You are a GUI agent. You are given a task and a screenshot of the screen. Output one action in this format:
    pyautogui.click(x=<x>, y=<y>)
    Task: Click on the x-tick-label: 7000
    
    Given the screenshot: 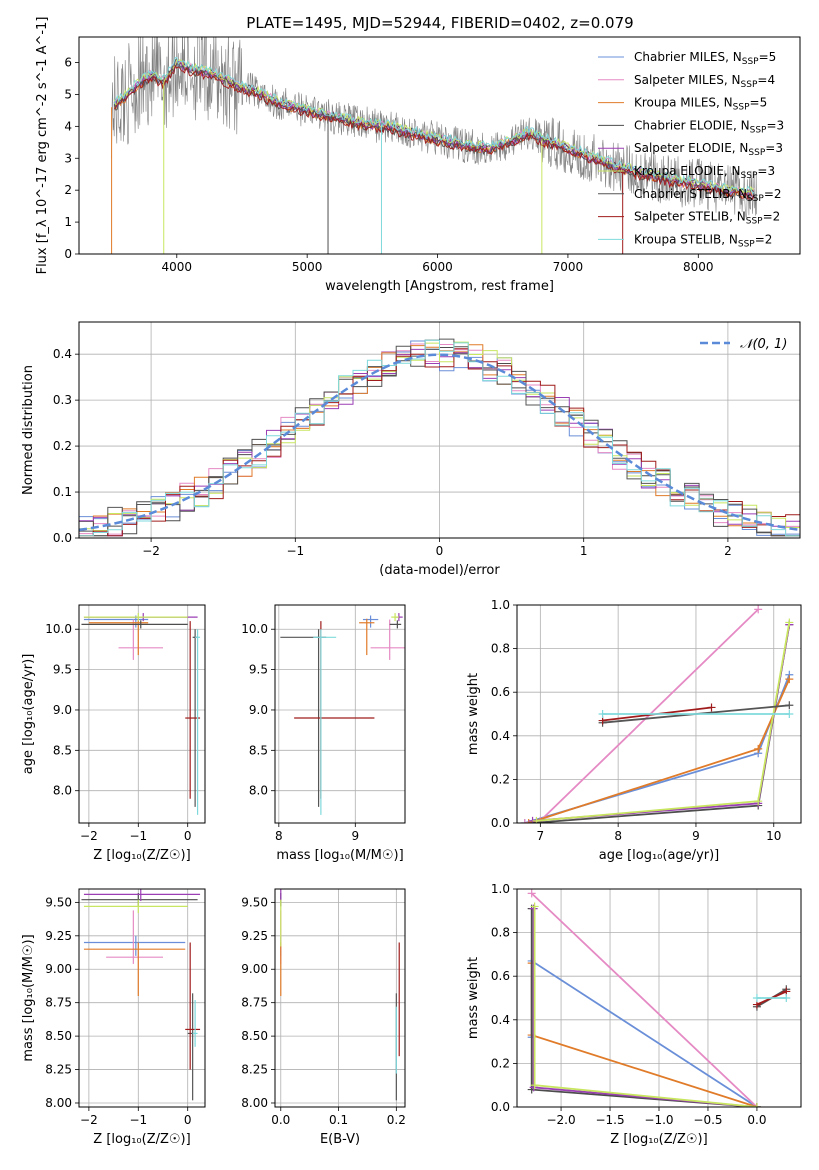 What is the action you would take?
    pyautogui.click(x=568, y=267)
    